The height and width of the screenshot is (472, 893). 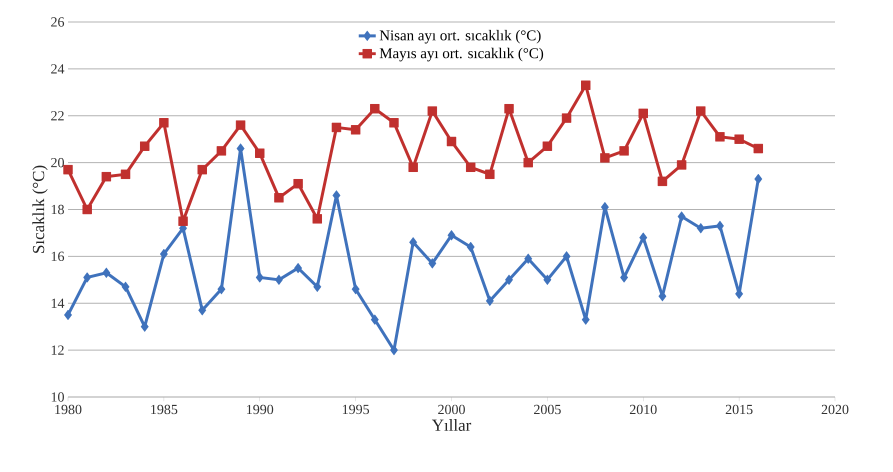 I want to click on y-tick-label: 26, so click(x=57, y=22).